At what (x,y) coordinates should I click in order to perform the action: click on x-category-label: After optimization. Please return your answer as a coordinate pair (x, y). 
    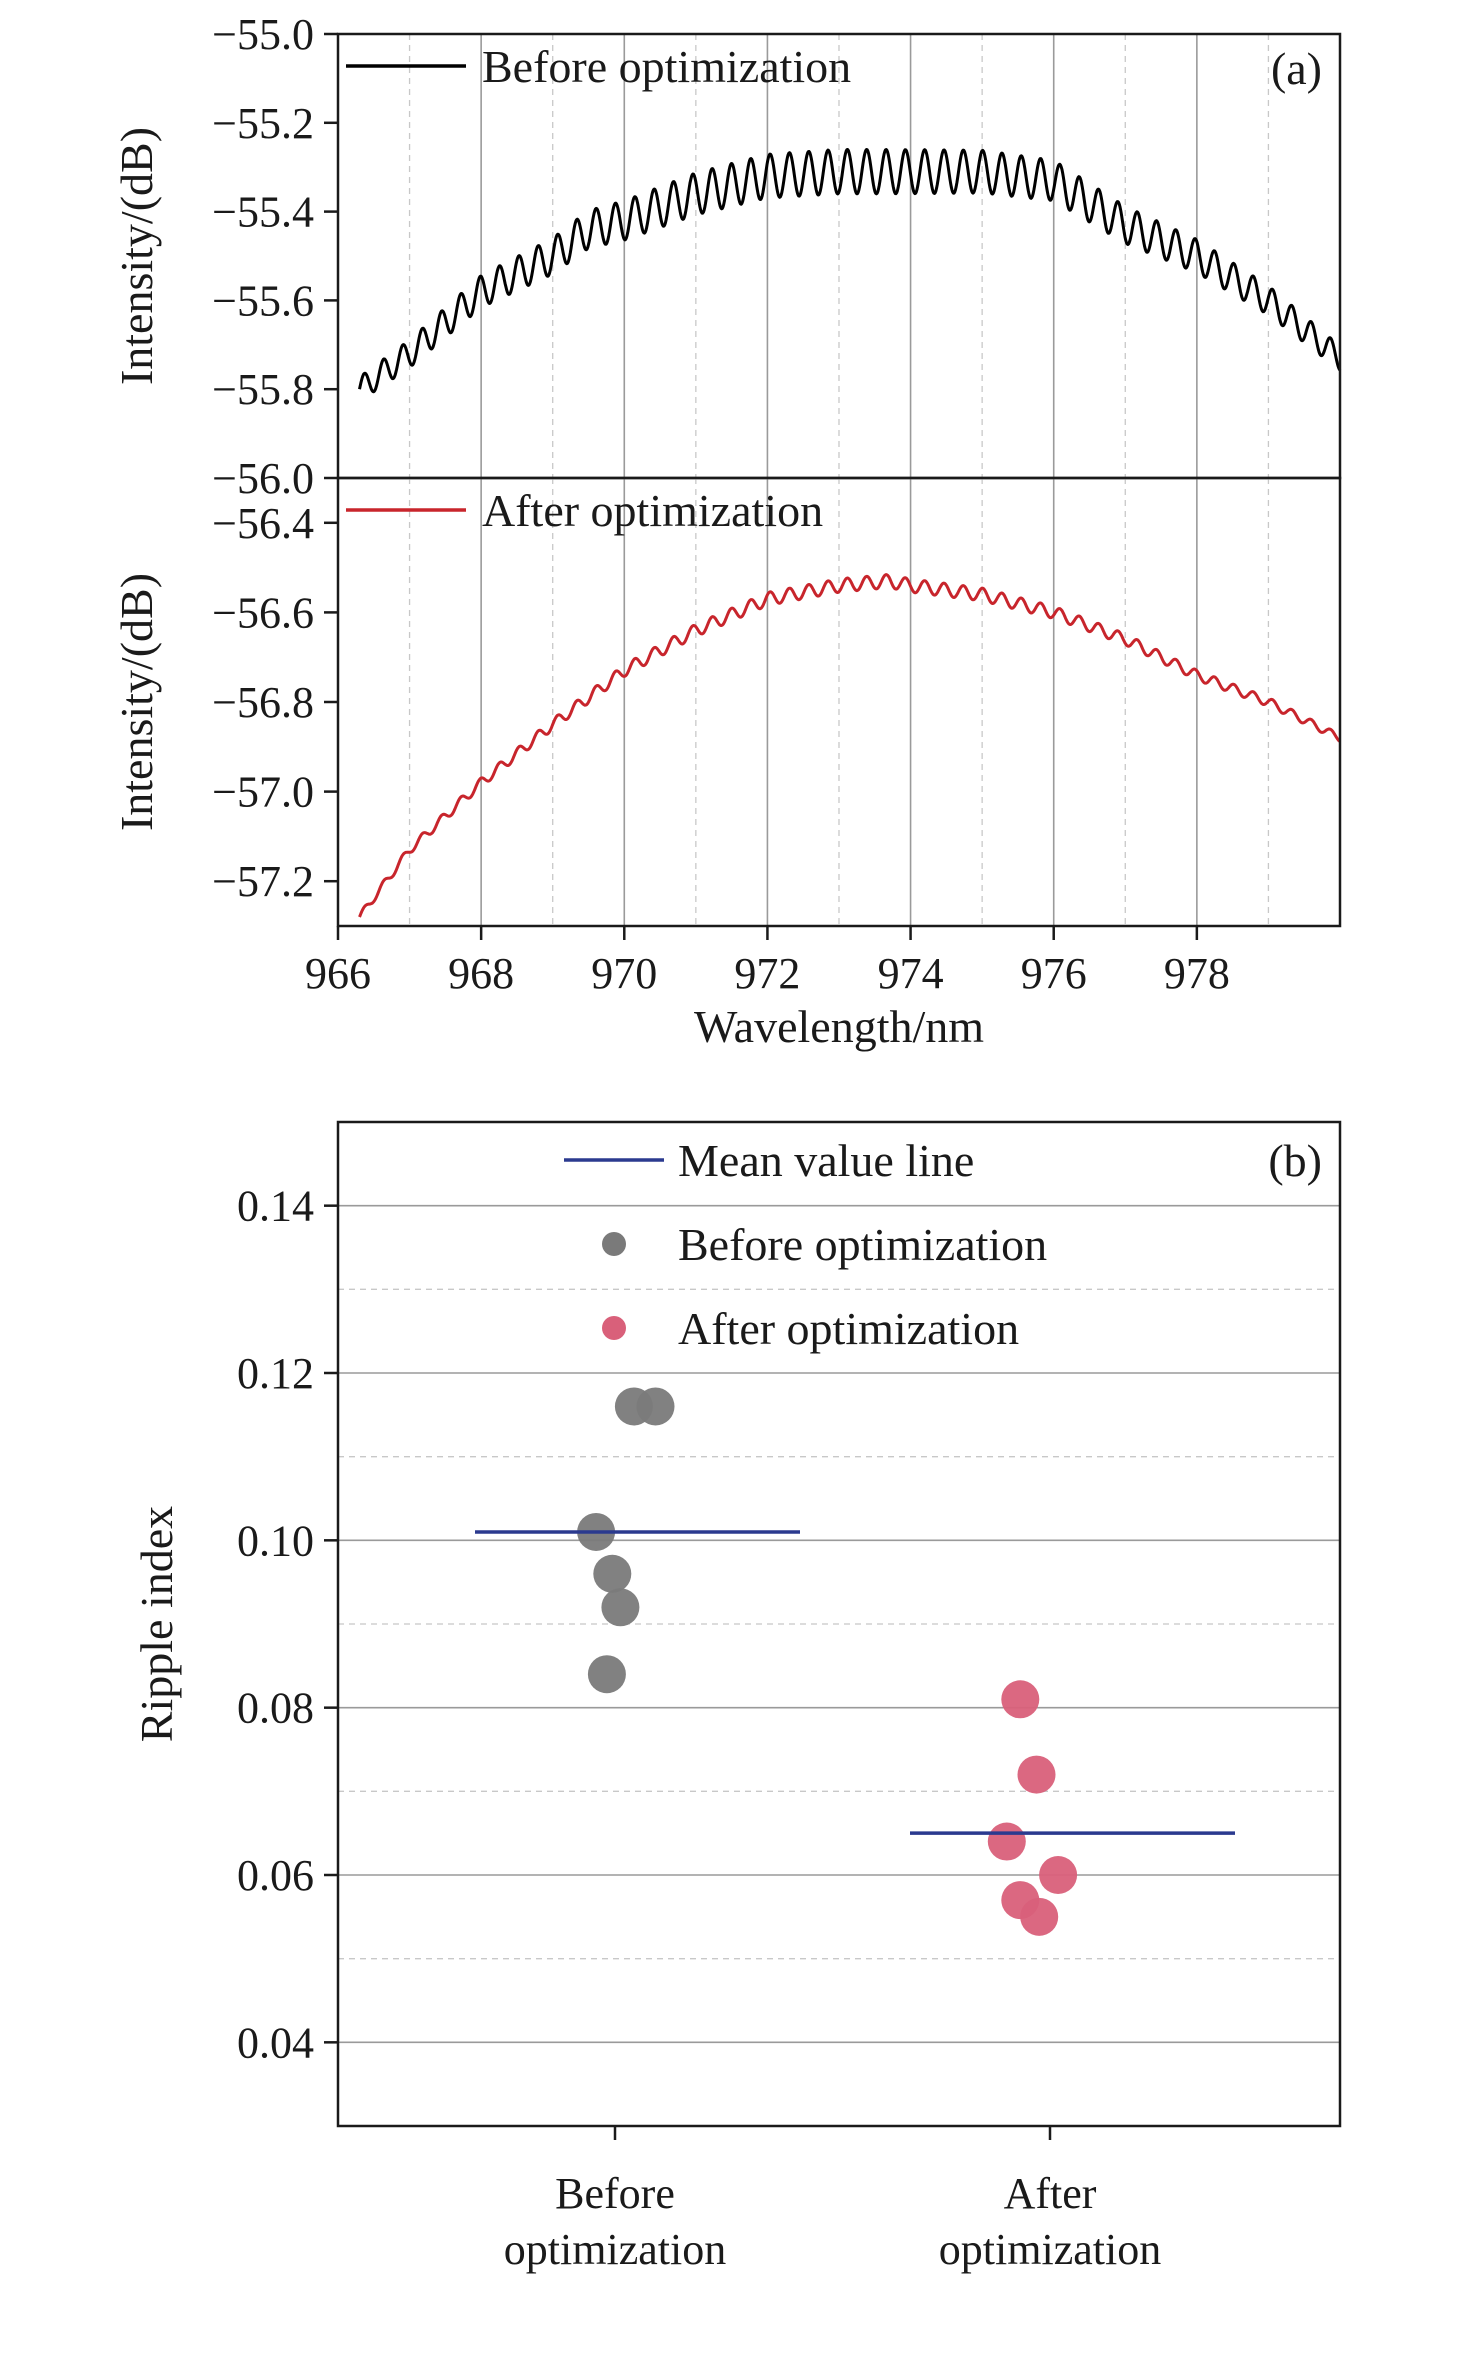
    Looking at the image, I should click on (1050, 2221).